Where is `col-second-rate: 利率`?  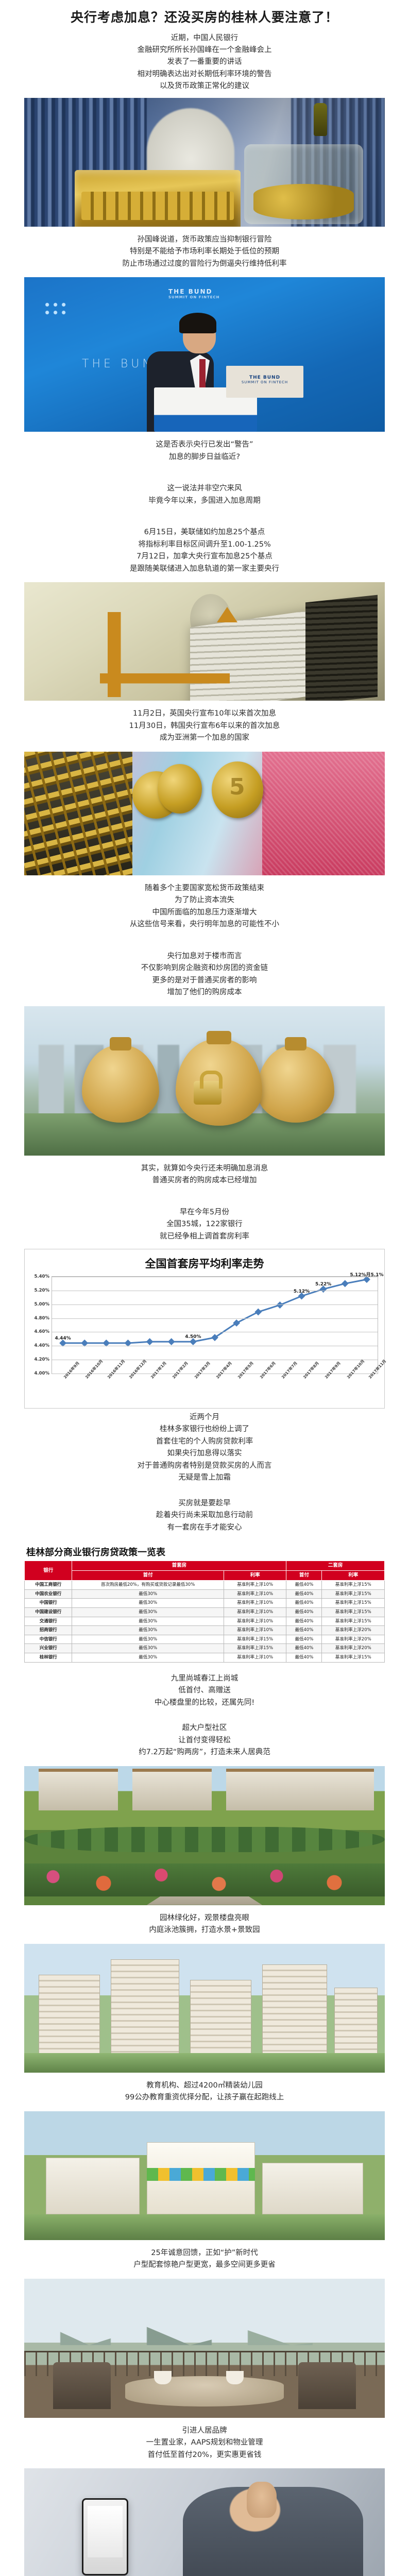 col-second-rate: 利率 is located at coordinates (353, 1575).